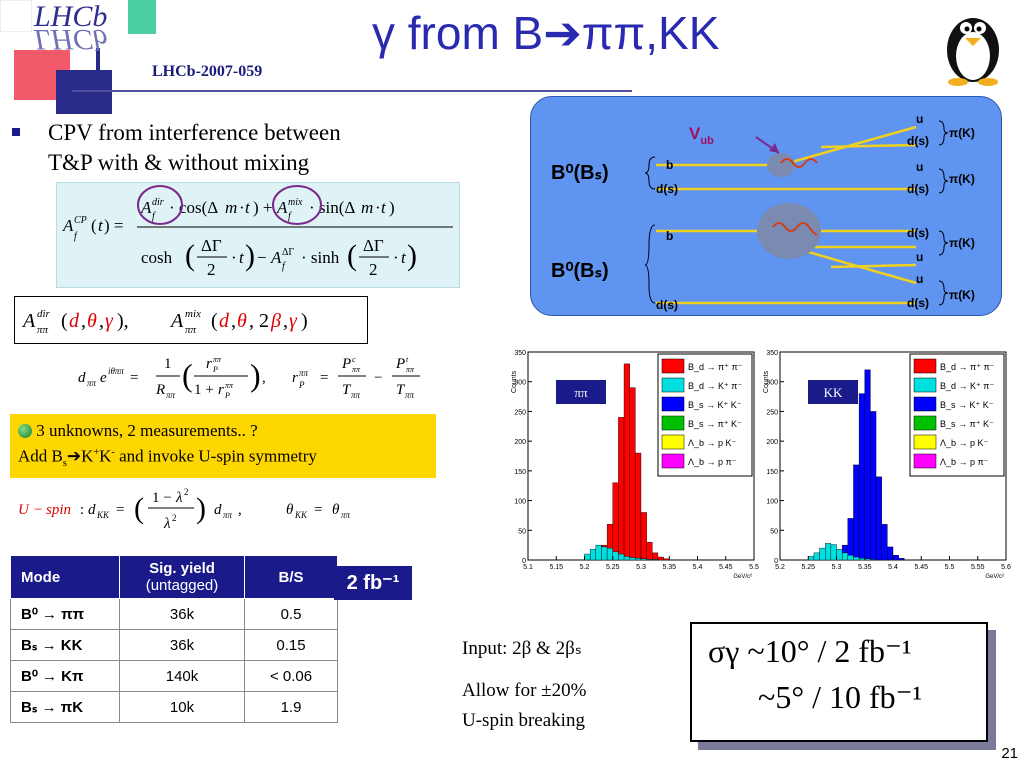  I want to click on decor-bar, so click(98, 78).